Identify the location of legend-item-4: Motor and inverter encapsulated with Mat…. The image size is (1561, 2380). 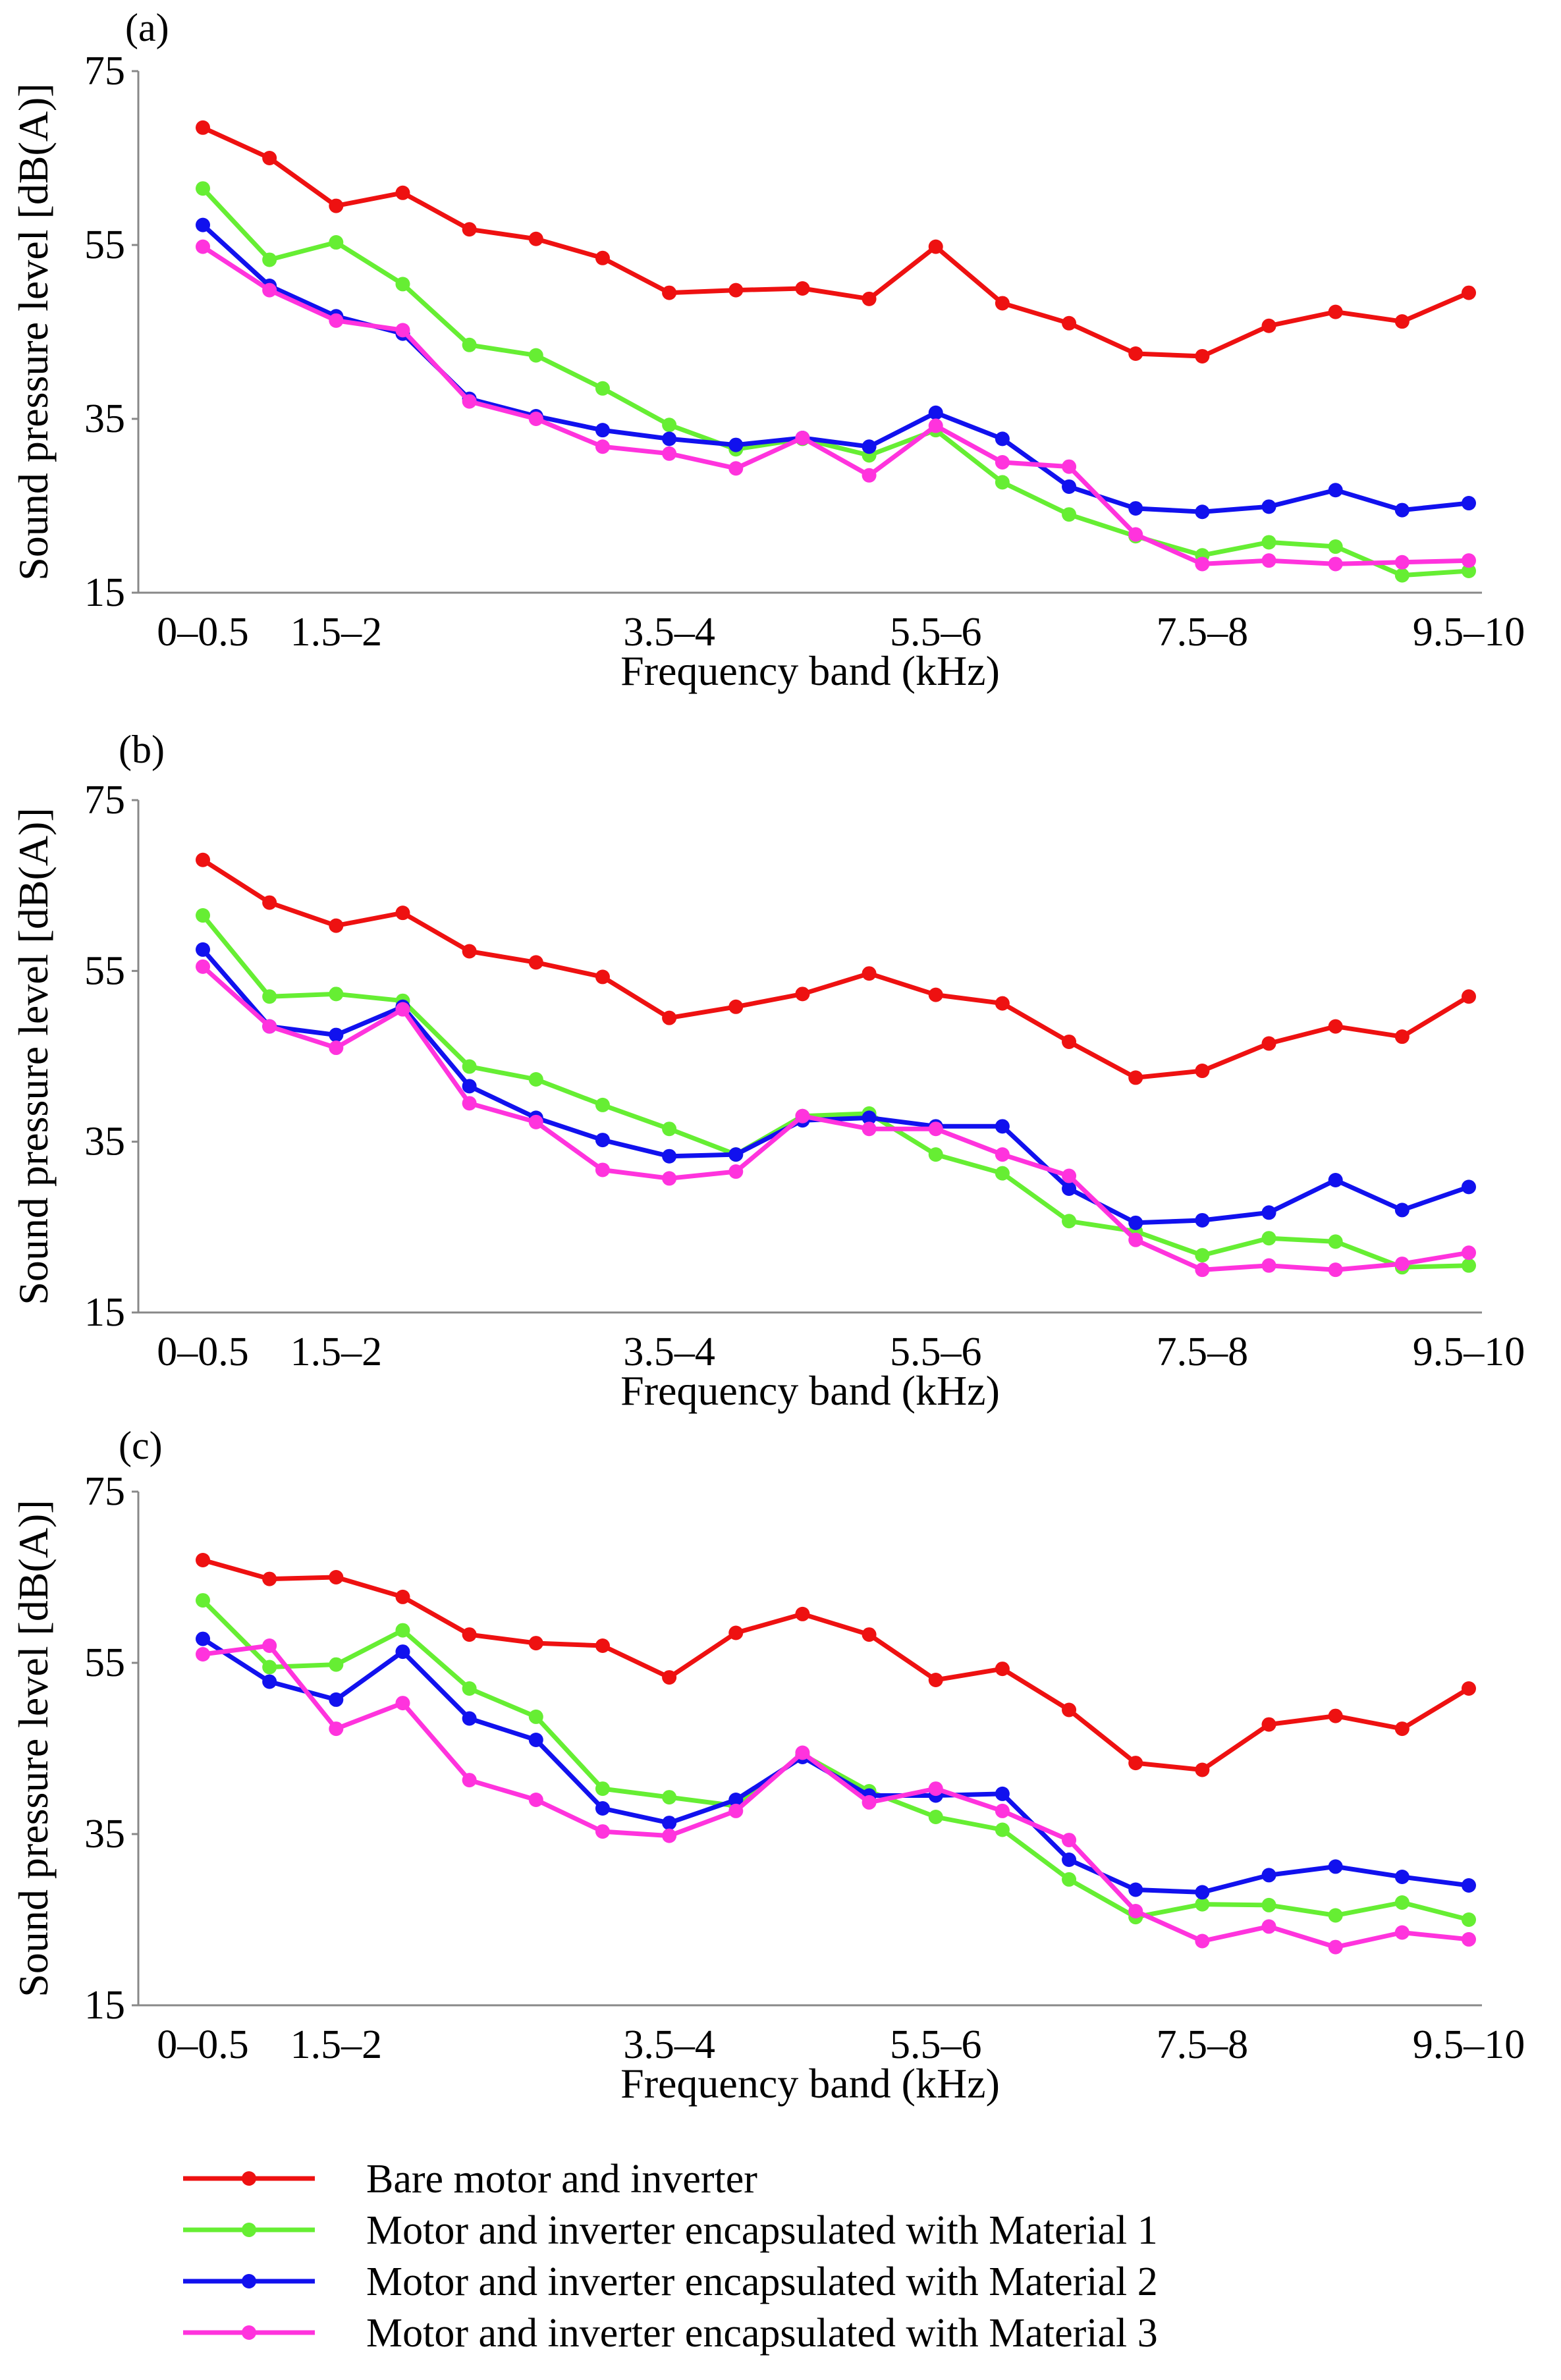
(670, 2333).